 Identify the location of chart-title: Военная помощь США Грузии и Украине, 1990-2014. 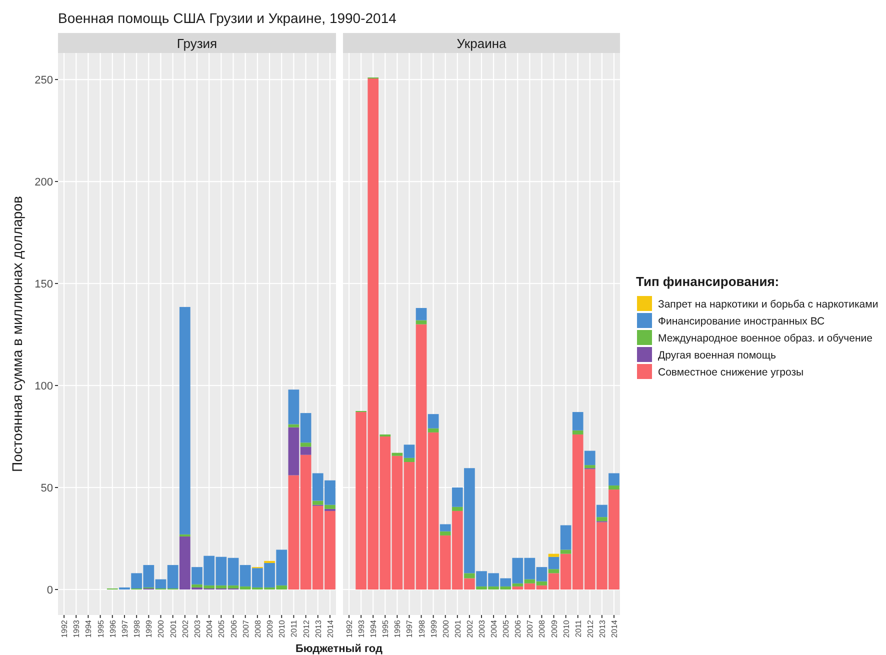
(227, 18).